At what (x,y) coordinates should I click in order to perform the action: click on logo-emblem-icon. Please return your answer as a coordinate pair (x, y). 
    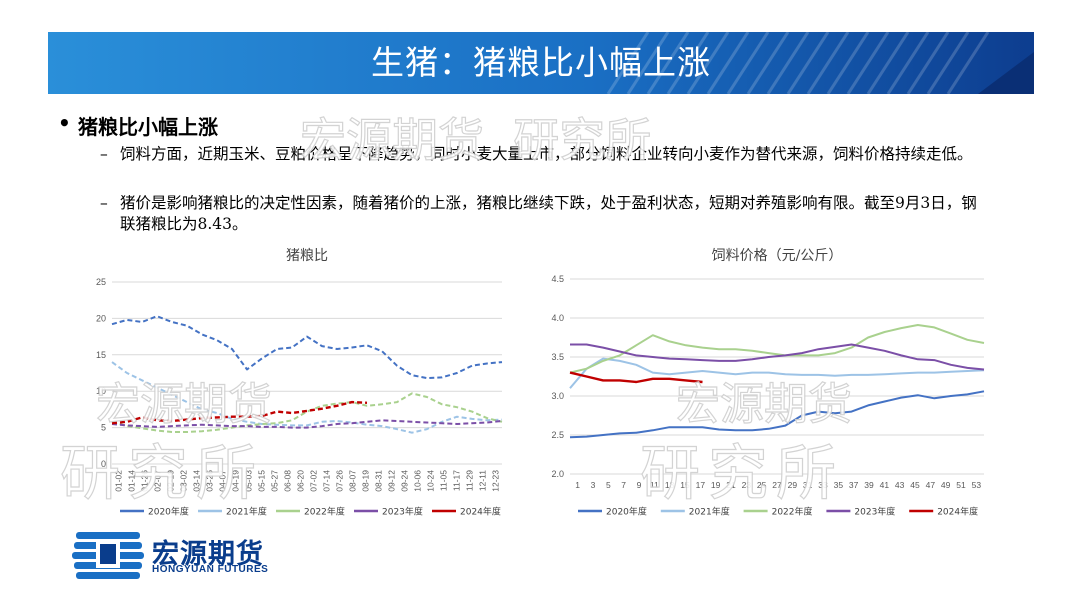
    Looking at the image, I should click on (108, 555).